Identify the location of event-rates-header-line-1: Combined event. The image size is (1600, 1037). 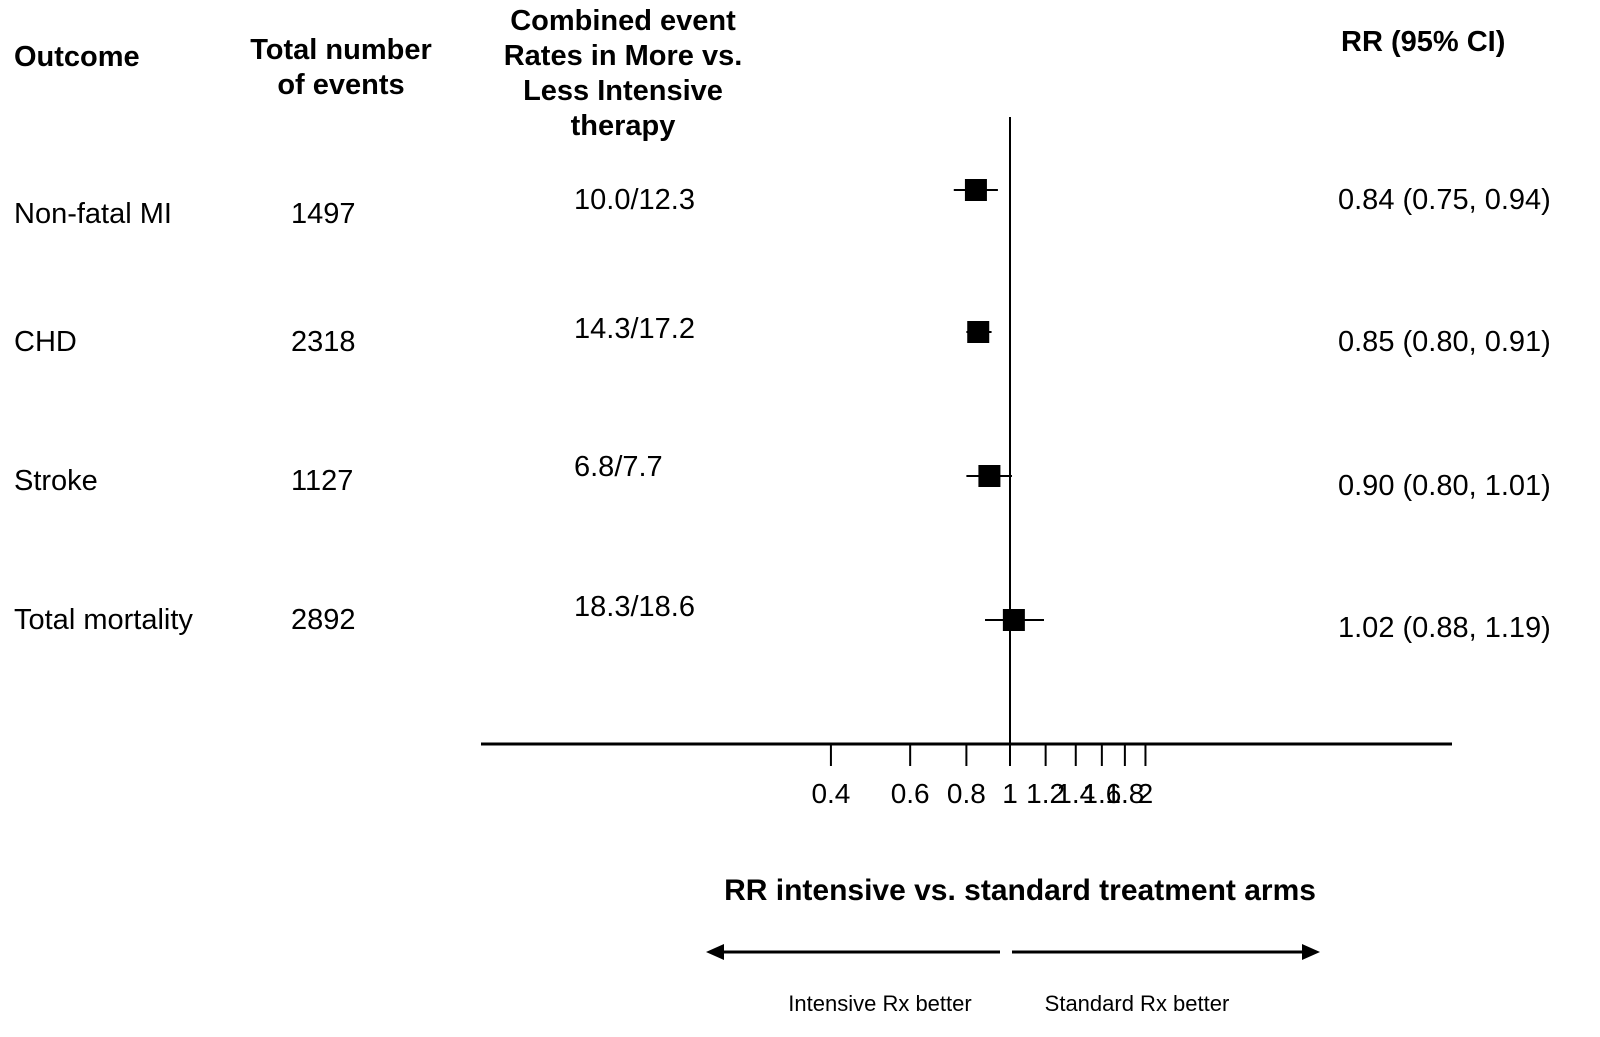
(623, 21).